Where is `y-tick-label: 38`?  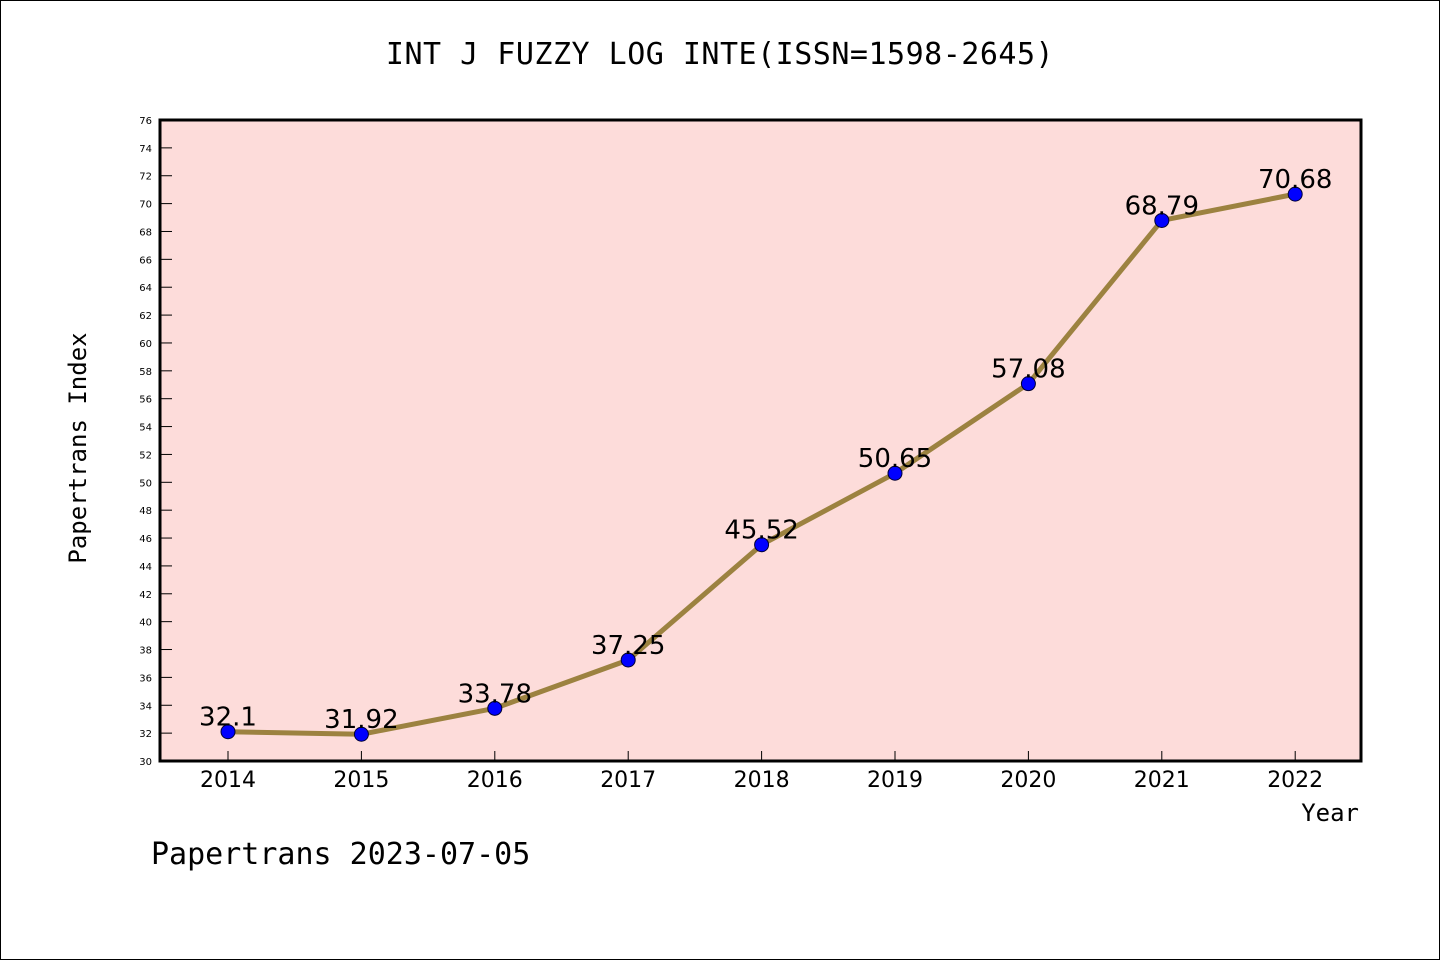 y-tick-label: 38 is located at coordinates (145, 651).